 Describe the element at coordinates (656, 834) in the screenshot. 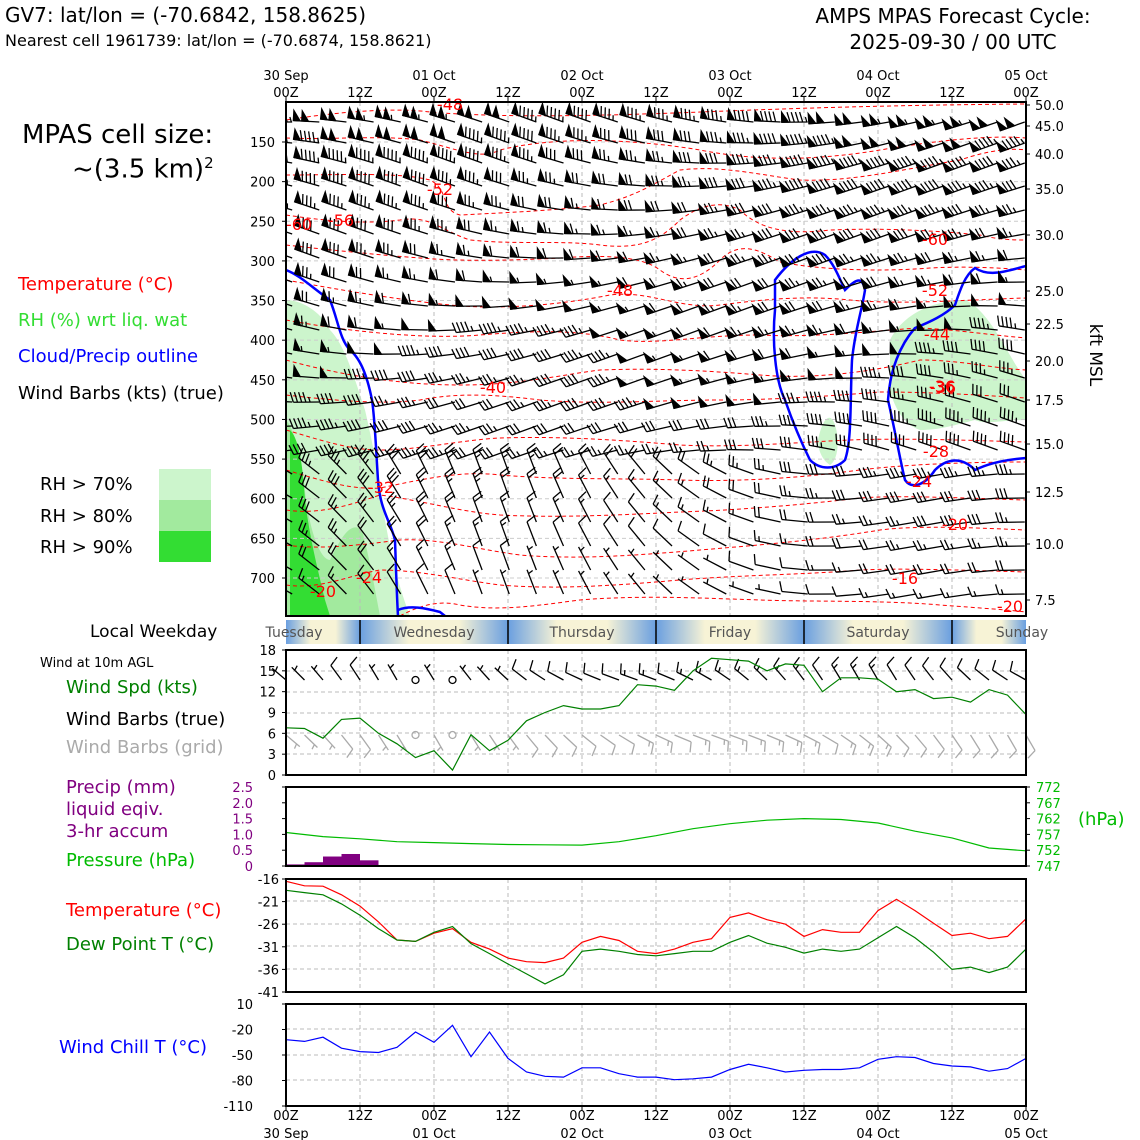

I see `pressure-line` at that location.